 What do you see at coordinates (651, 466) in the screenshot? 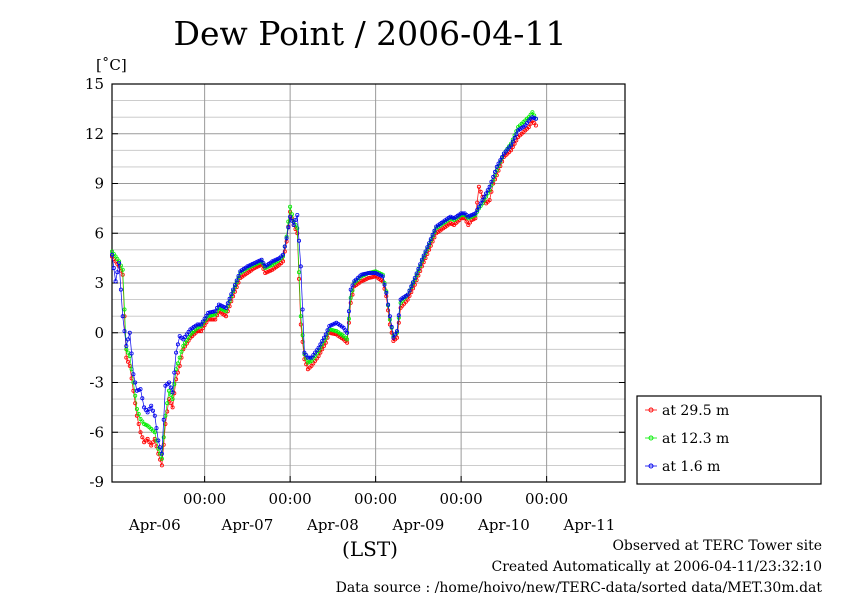
I see `legend-marker` at bounding box center [651, 466].